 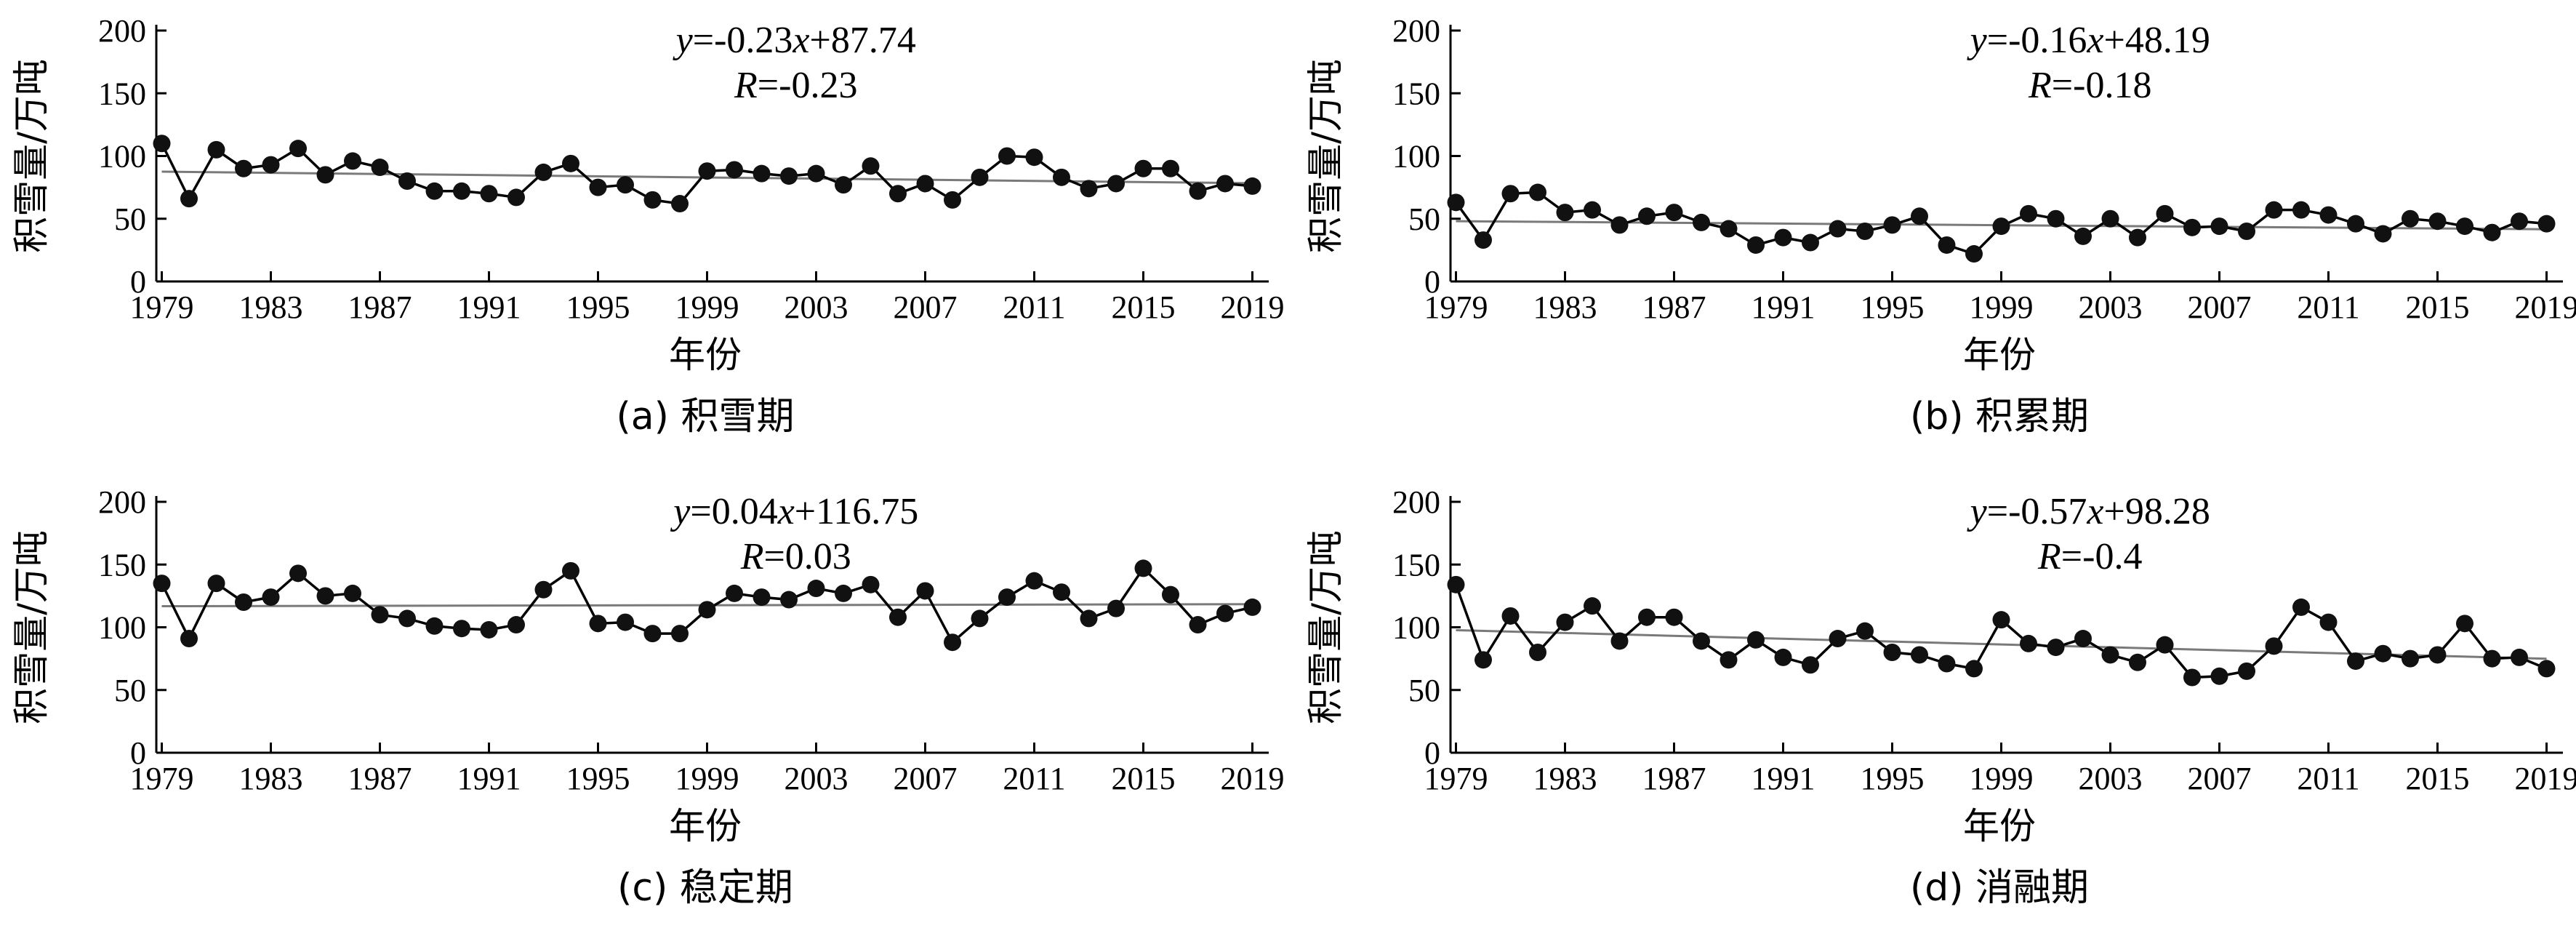 What do you see at coordinates (1999, 417) in the screenshot?
I see `panel-caption: (b) 积累期` at bounding box center [1999, 417].